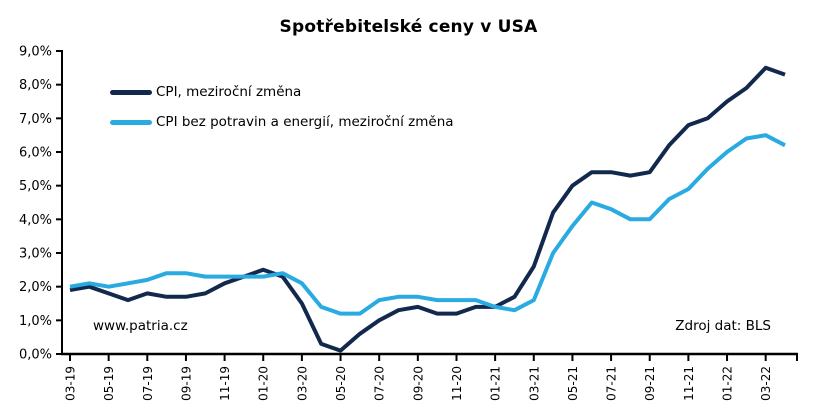 This screenshot has height=419, width=817. Describe the element at coordinates (408, 27) in the screenshot. I see `chart-title: Spotřebitelské ceny v USA` at that location.